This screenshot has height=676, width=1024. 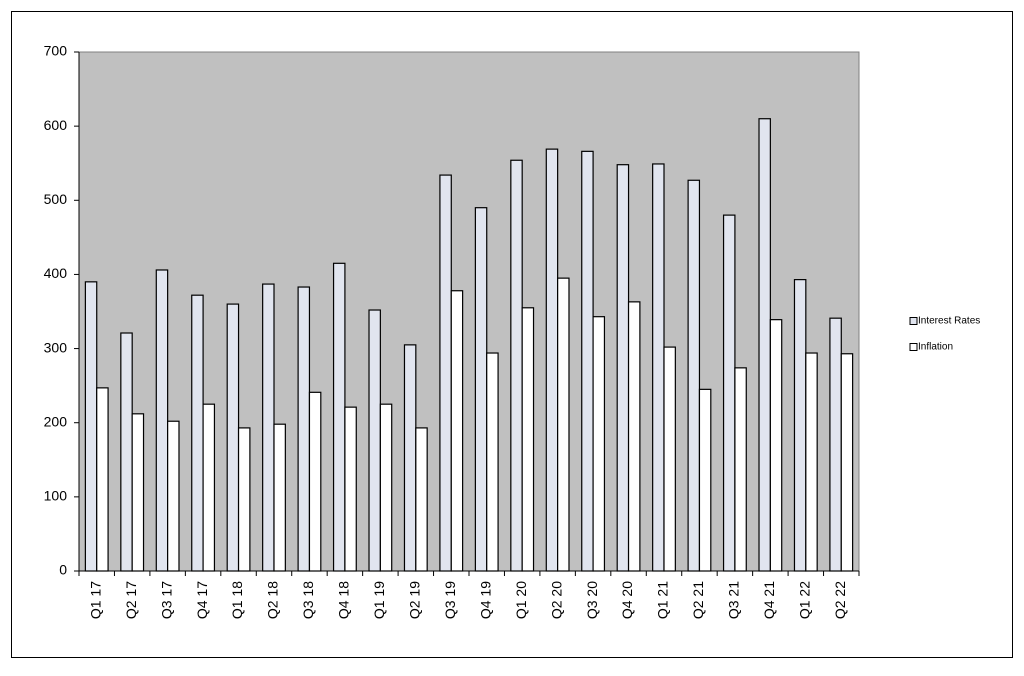 What do you see at coordinates (56, 421) in the screenshot?
I see `y-tick-label: 200` at bounding box center [56, 421].